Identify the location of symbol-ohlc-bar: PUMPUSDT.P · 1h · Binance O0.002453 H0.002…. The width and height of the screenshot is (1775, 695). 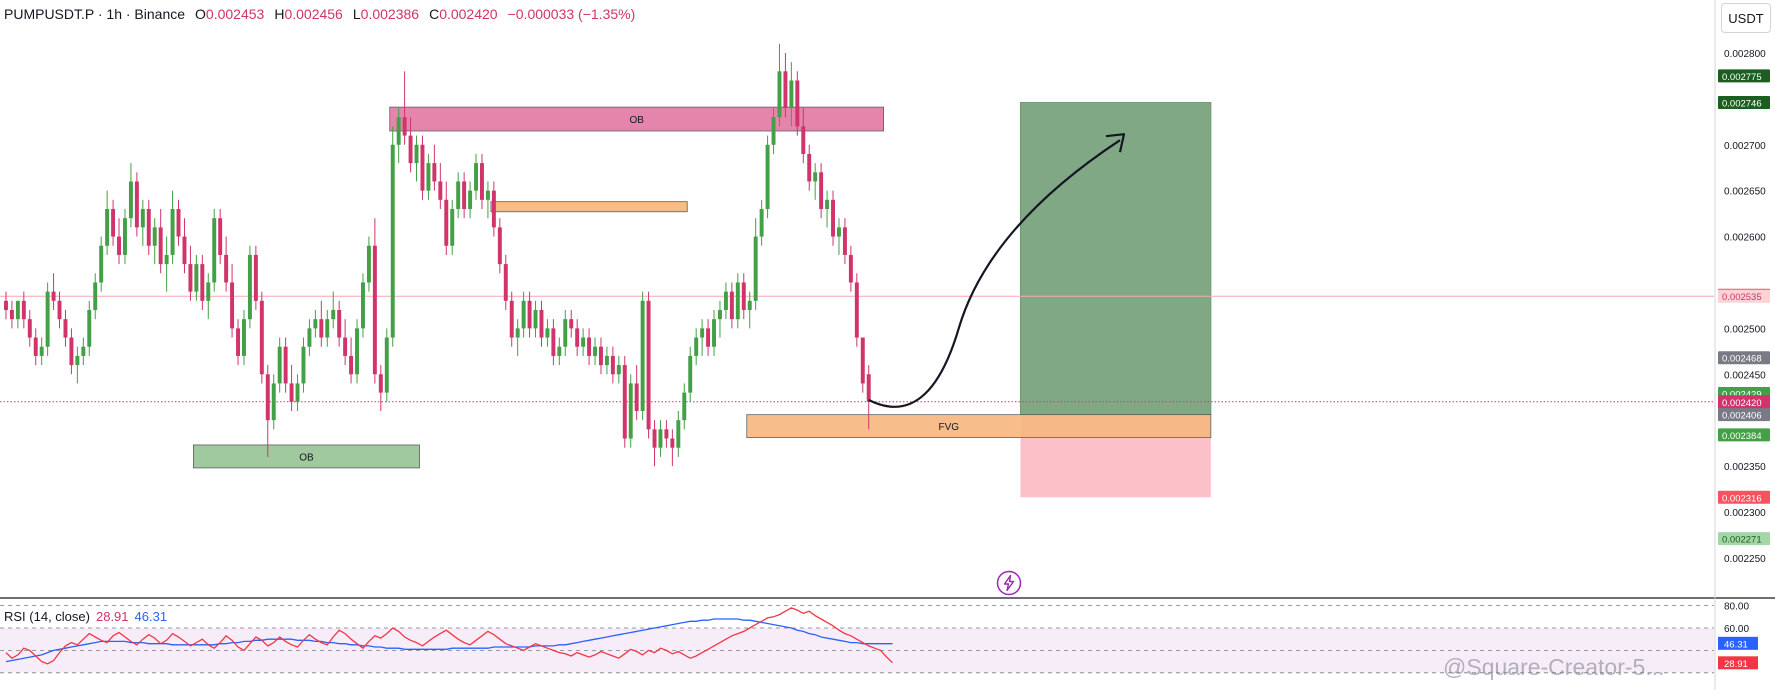
(319, 14).